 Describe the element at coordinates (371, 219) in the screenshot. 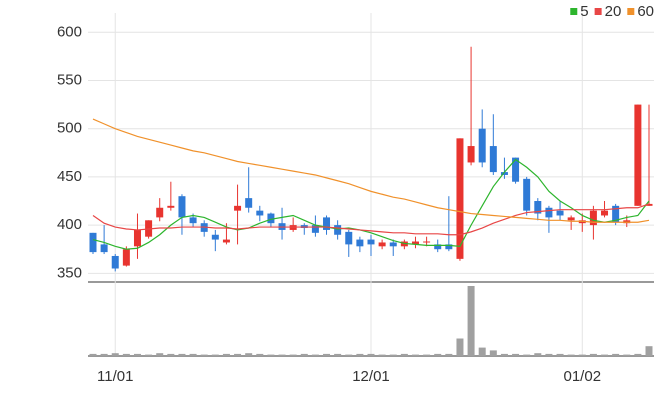

I see `ma-line` at that location.